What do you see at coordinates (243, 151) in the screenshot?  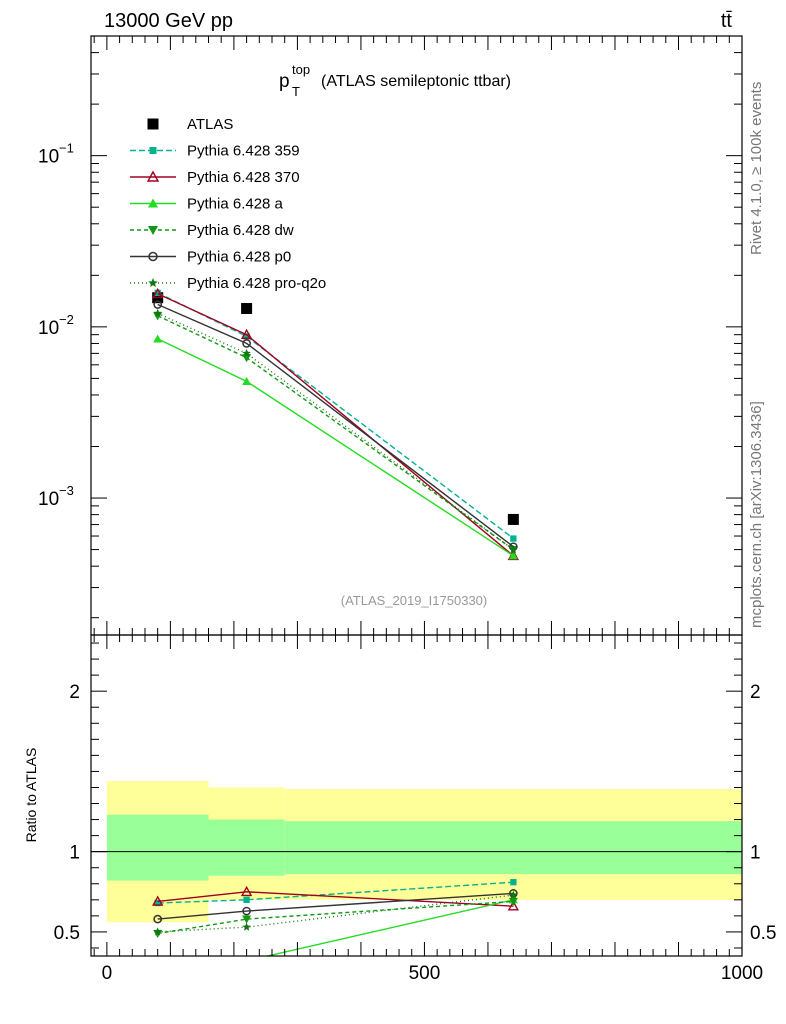 I see `legend-label-1: Pythia 6.428 359` at bounding box center [243, 151].